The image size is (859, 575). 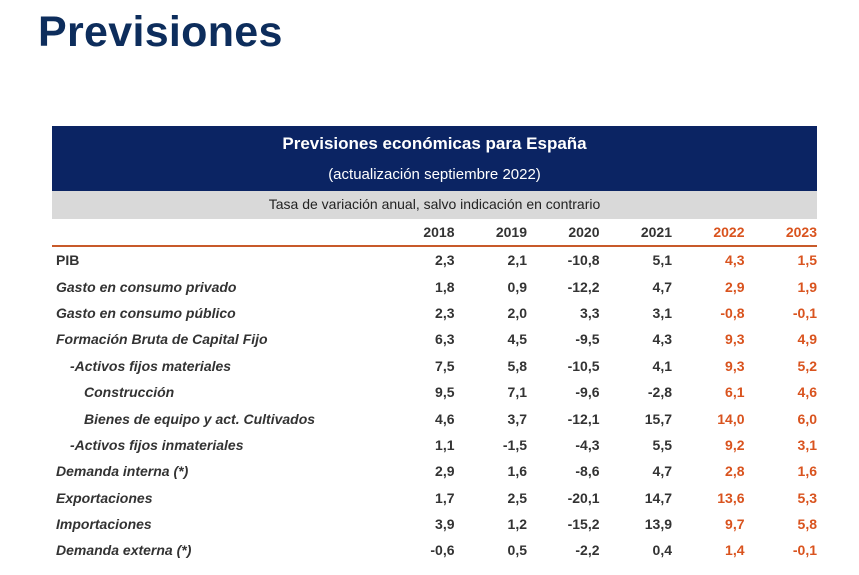 I want to click on value-cell: 9,5, so click(x=445, y=392).